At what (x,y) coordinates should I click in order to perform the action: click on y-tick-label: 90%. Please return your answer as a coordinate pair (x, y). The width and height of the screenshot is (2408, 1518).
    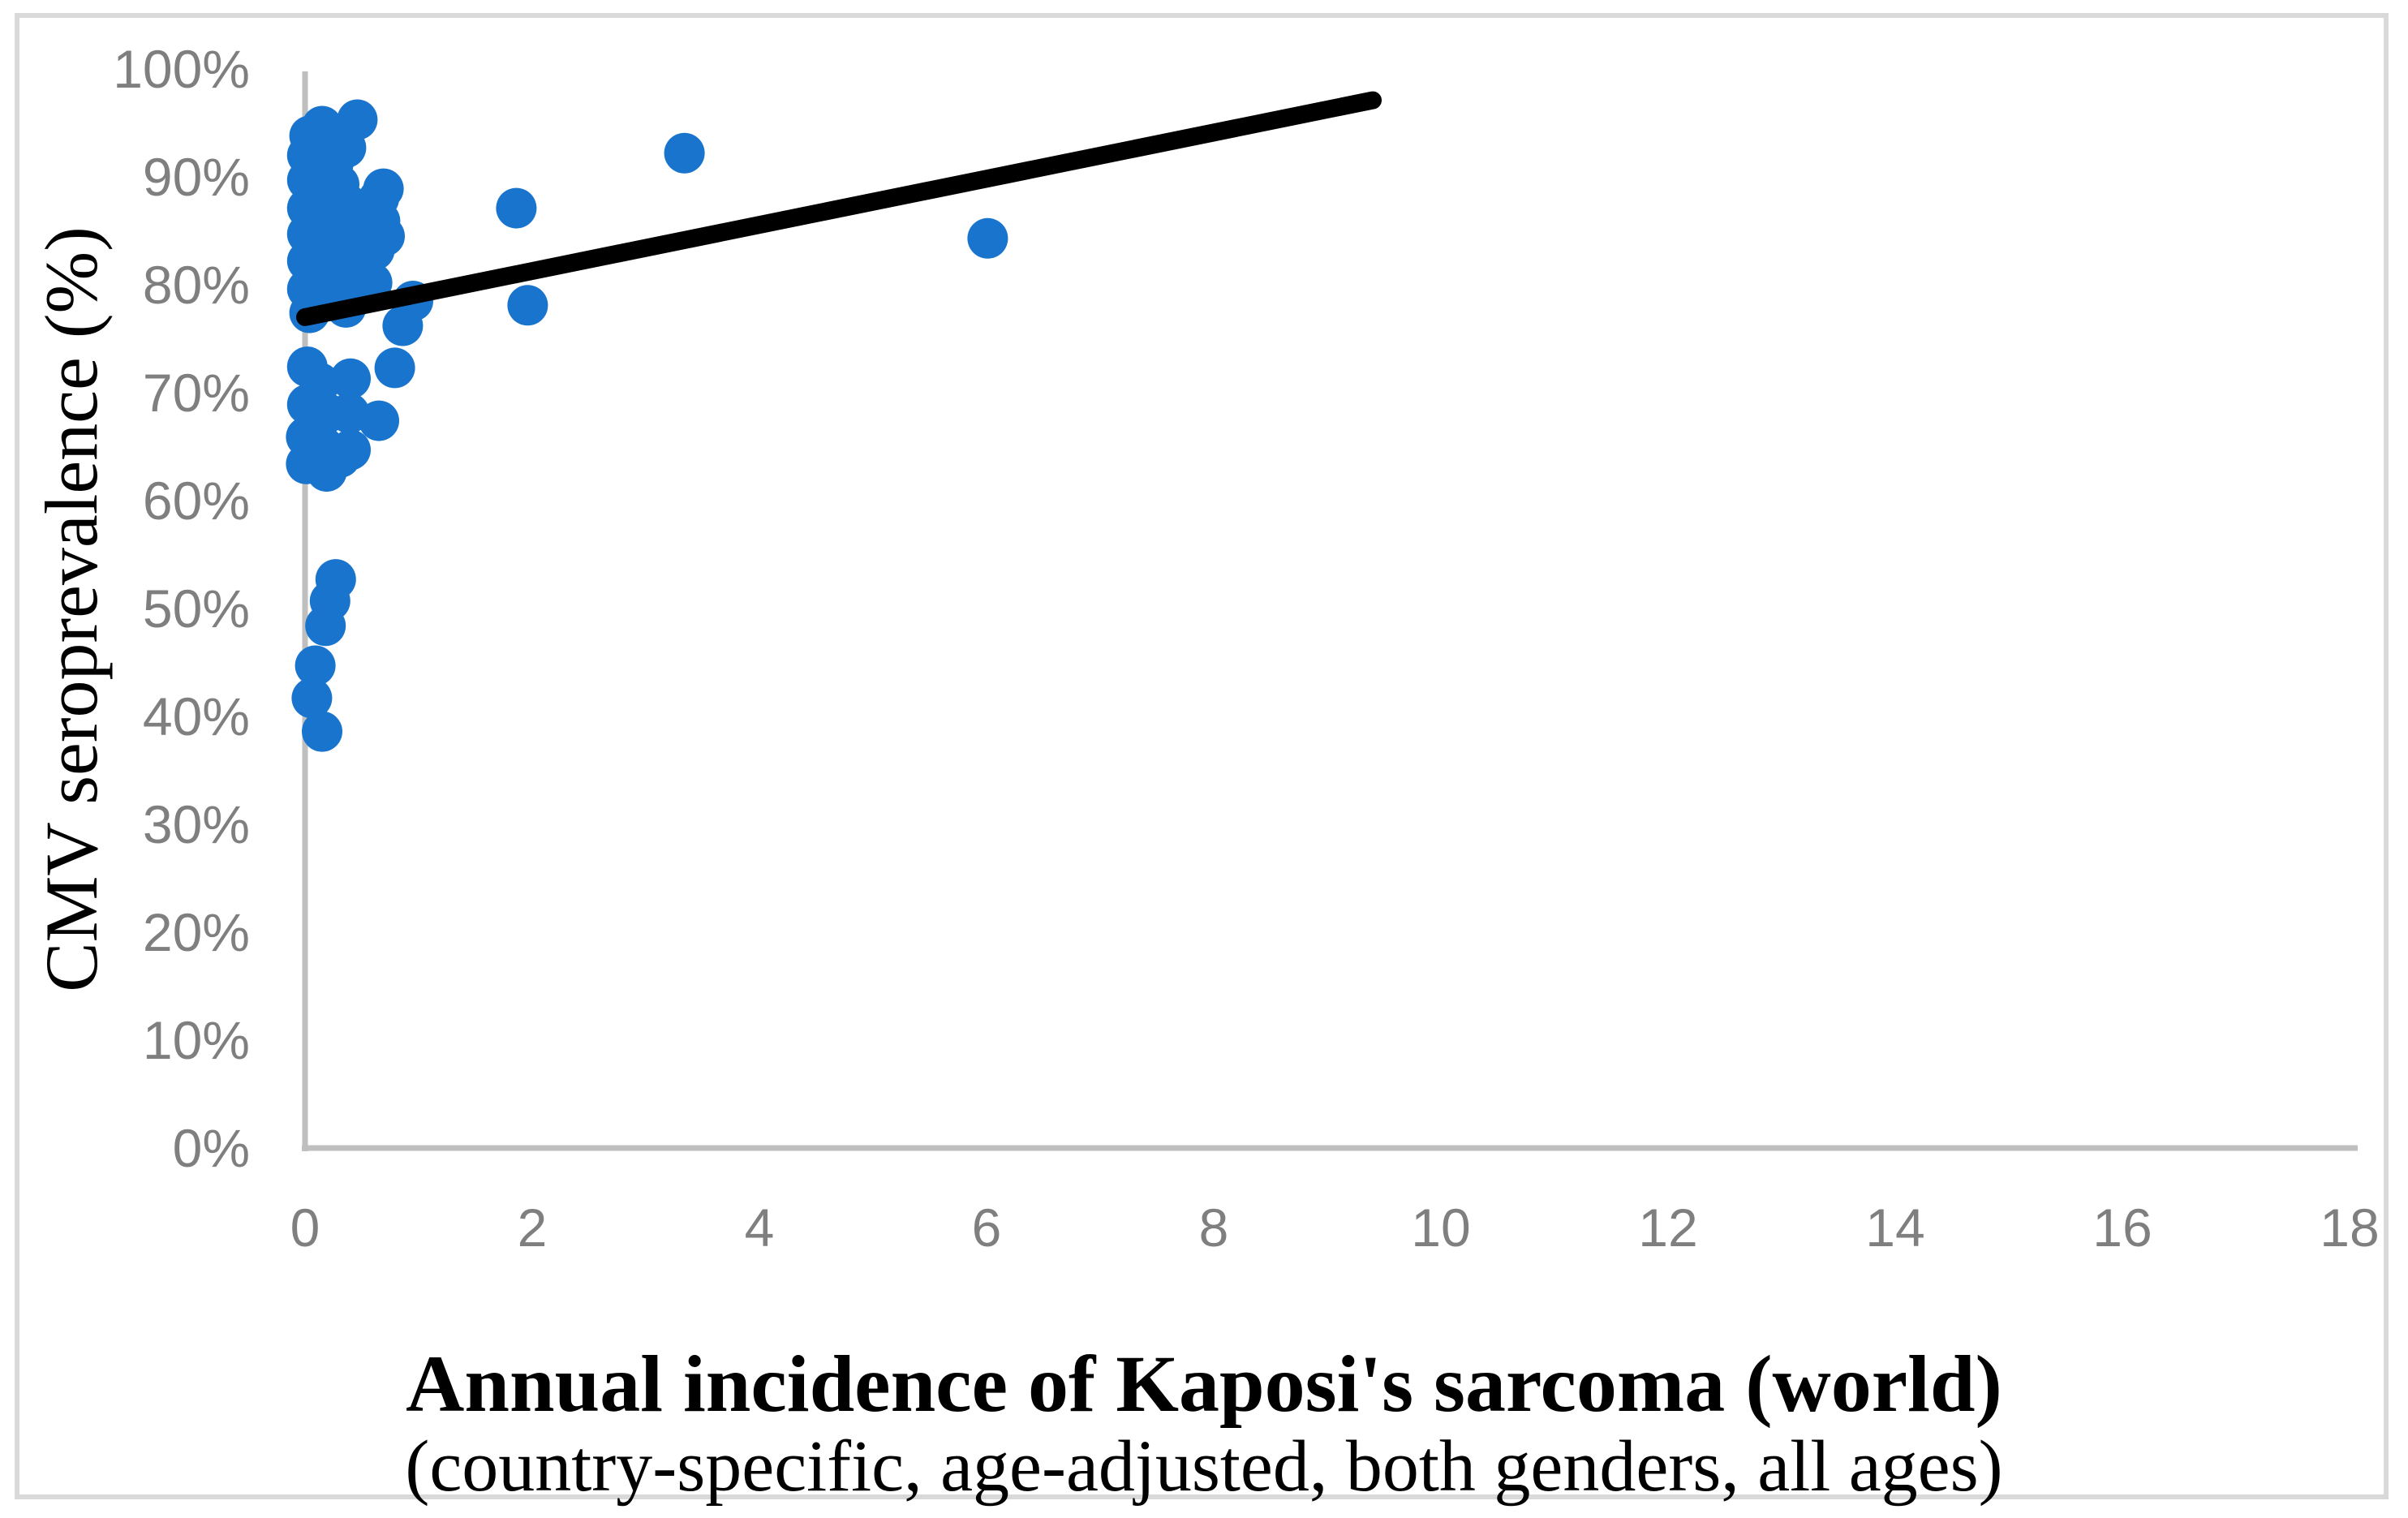
    Looking at the image, I should click on (196, 177).